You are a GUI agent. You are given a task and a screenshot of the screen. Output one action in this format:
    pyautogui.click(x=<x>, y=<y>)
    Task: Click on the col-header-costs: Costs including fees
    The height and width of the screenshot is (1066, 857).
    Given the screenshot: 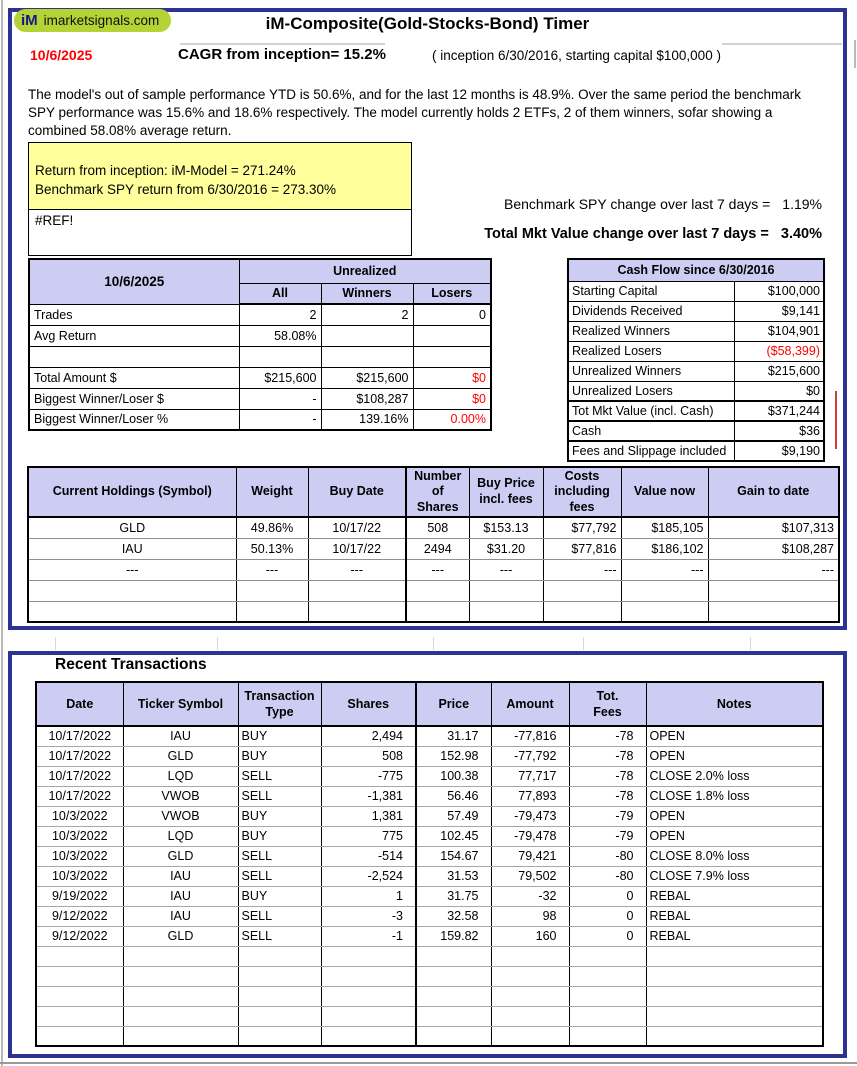 What is the action you would take?
    pyautogui.click(x=582, y=492)
    